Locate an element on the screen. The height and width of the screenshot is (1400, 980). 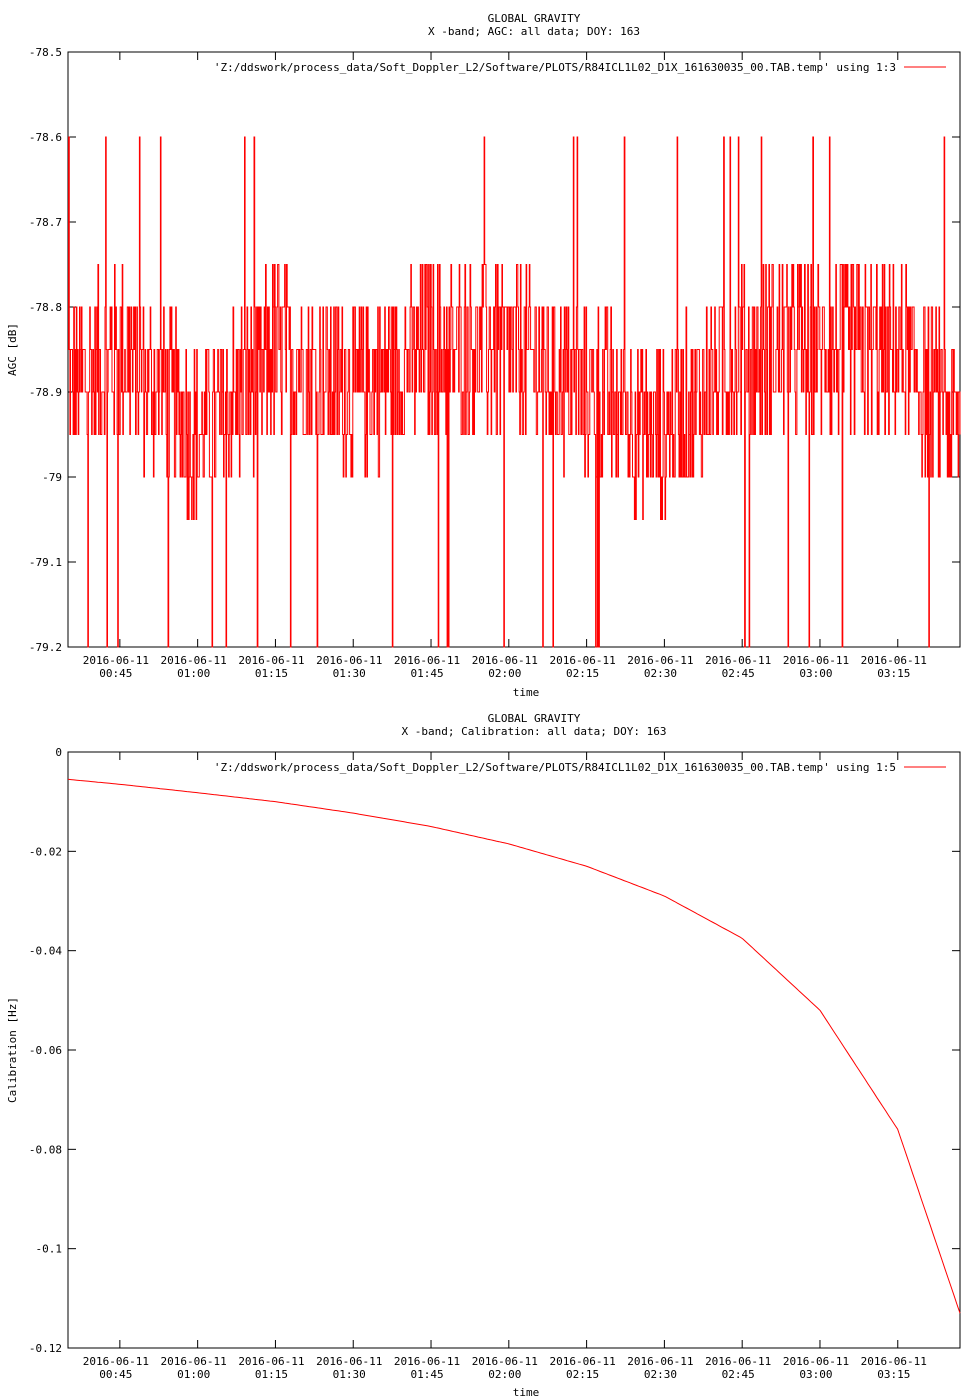
y-tick-label: -0.1 is located at coordinates (49, 1249).